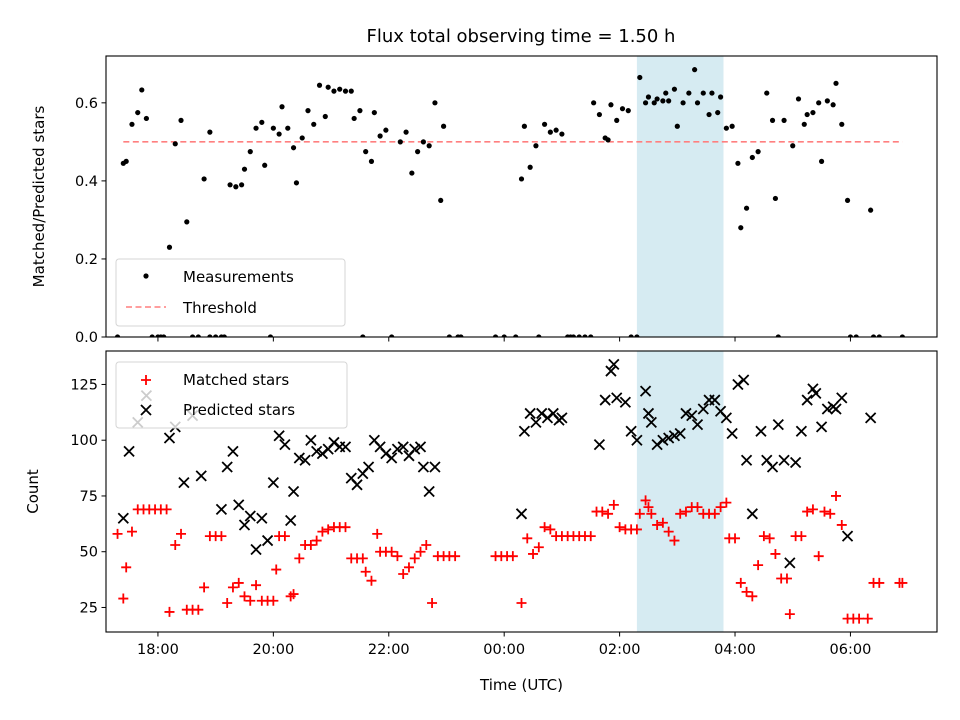 The width and height of the screenshot is (960, 720). What do you see at coordinates (273, 650) in the screenshot?
I see `x-tick-label: 20:00` at bounding box center [273, 650].